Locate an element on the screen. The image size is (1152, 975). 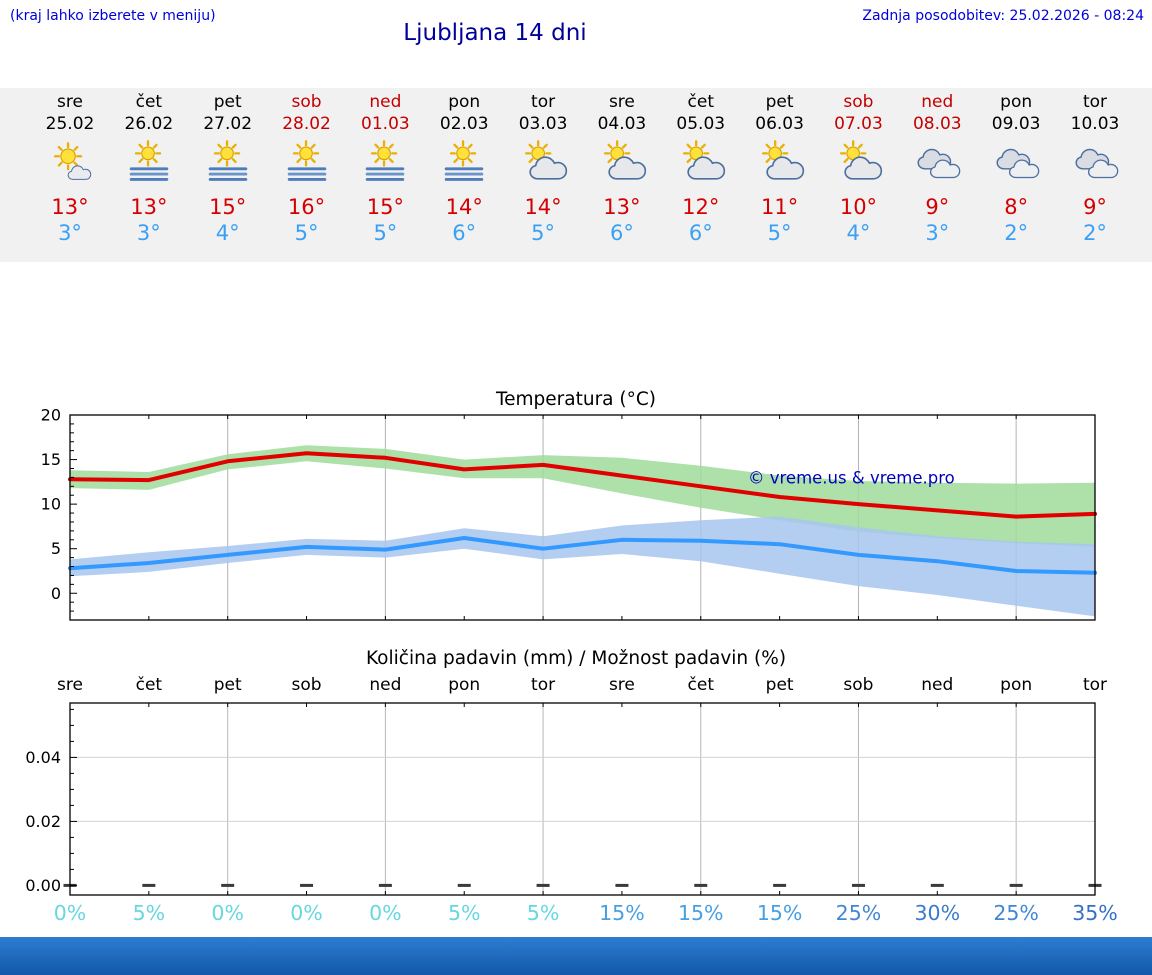
forecast-day: pet 27.02 15° 4° is located at coordinates (228, 167).